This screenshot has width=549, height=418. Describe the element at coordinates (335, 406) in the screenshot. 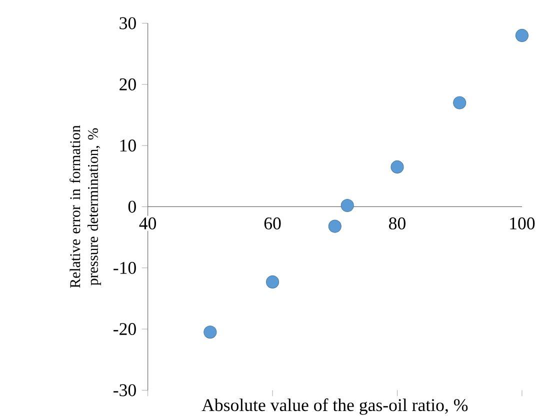

I see `x-axis-title: Absolute value of the gas-oil ratio, %` at that location.